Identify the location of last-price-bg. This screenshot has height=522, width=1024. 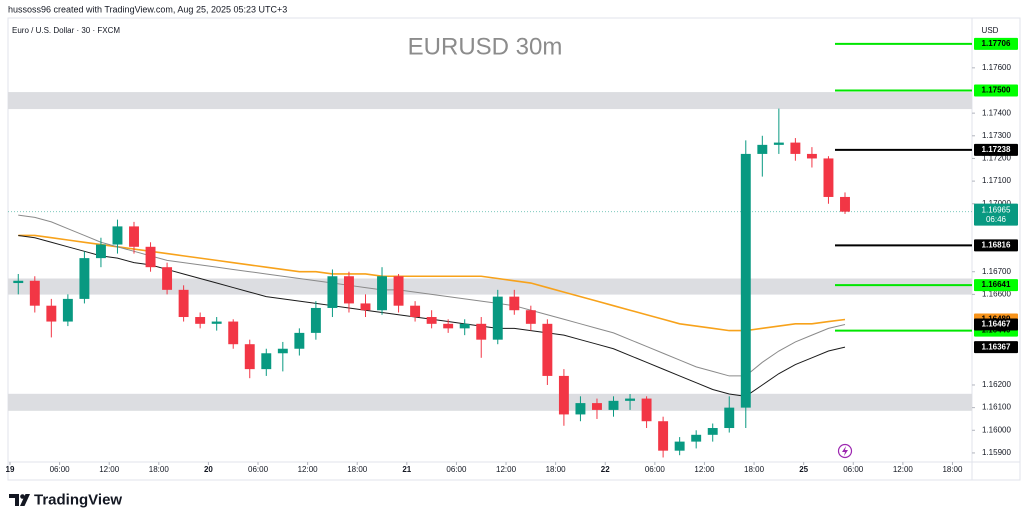
(996, 214).